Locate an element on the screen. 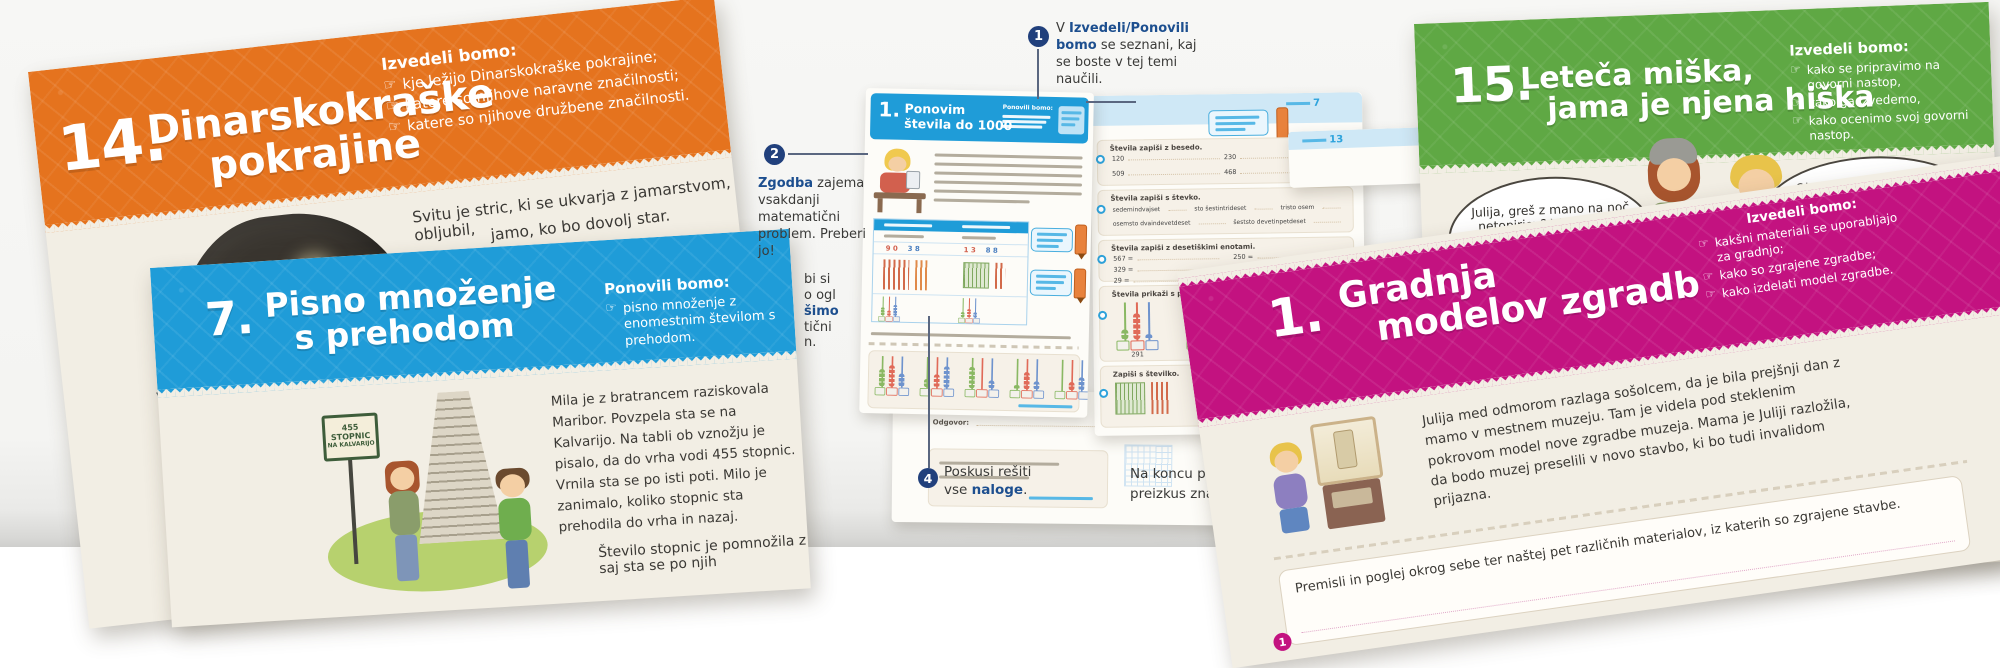  lesson-title-line2: števila do 1000 is located at coordinates (958, 124).